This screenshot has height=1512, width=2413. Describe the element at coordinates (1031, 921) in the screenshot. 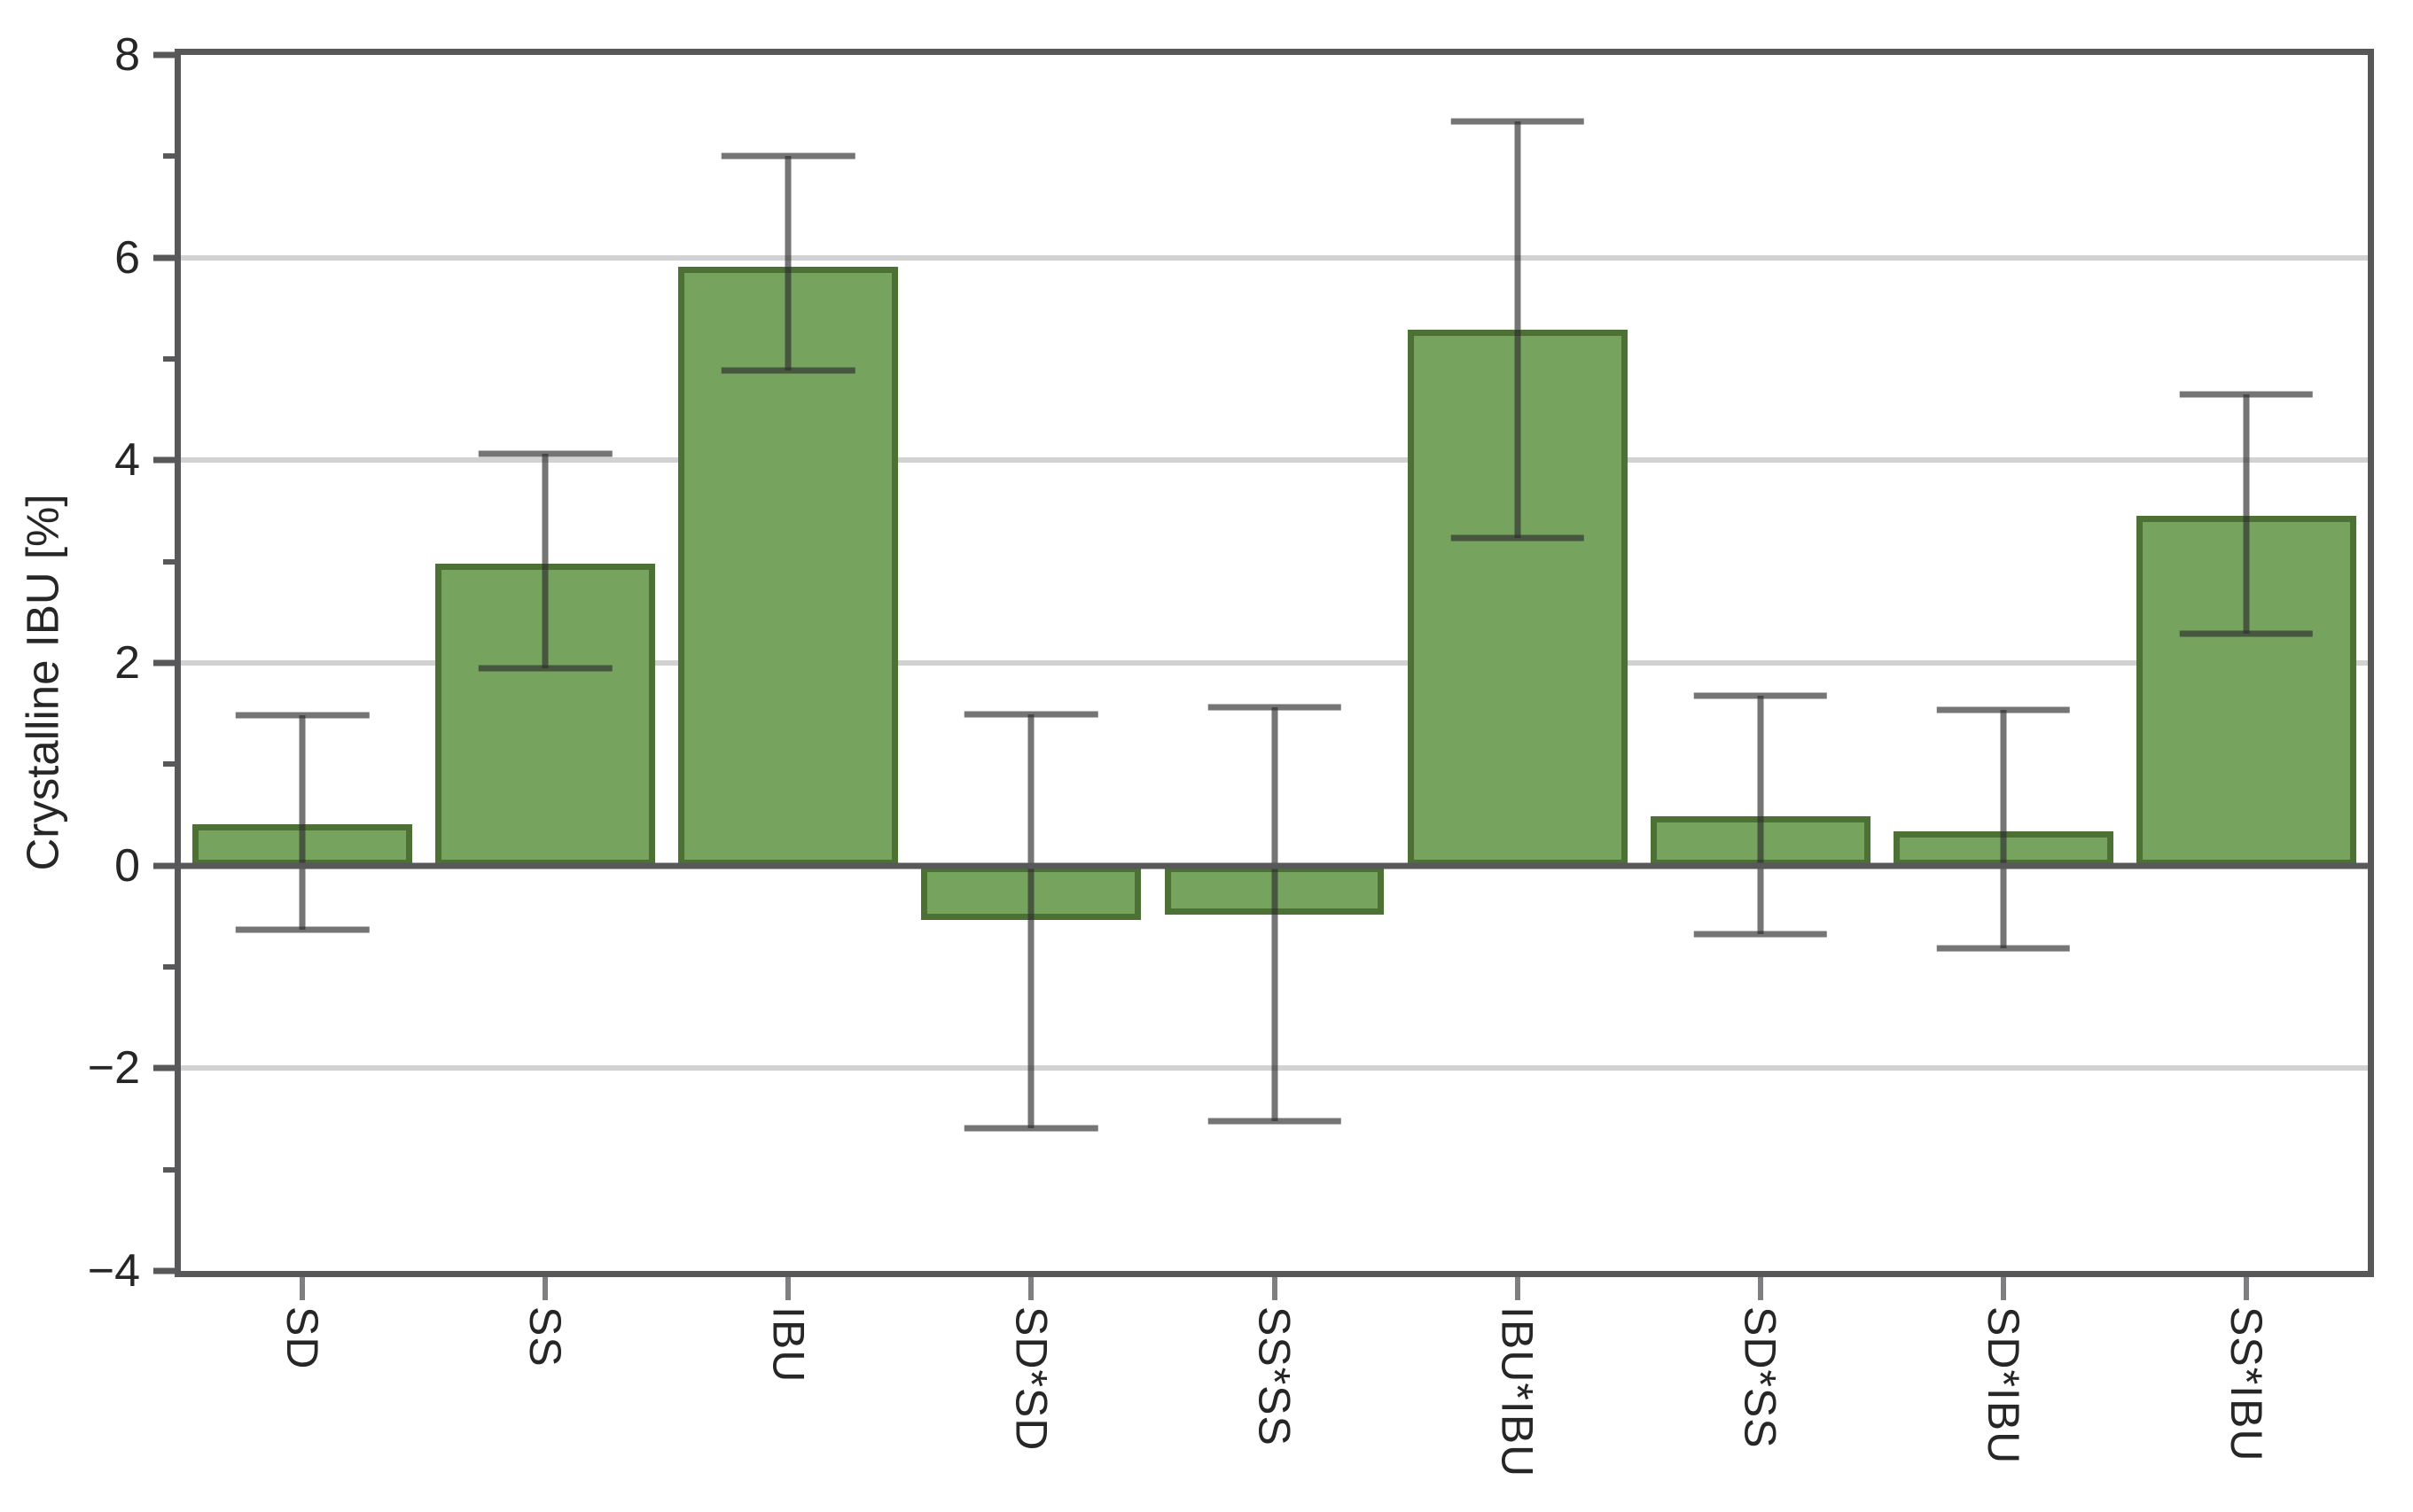

I see `error-bar-SD*SD` at that location.